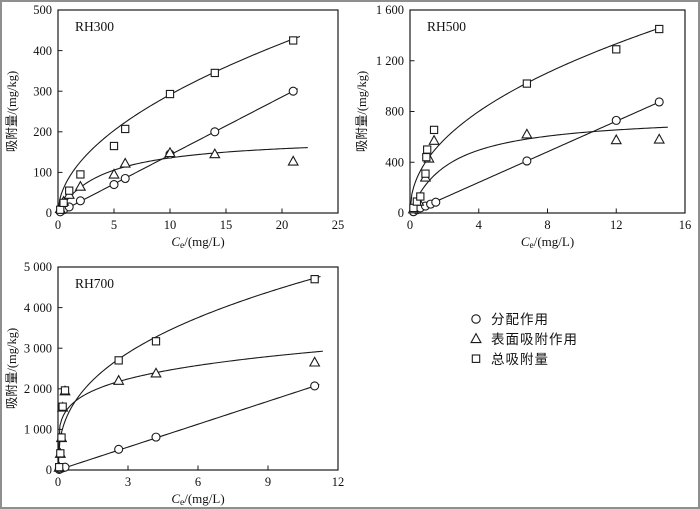 The width and height of the screenshot is (700, 509). I want to click on x-tick-label: 15, so click(226, 225).